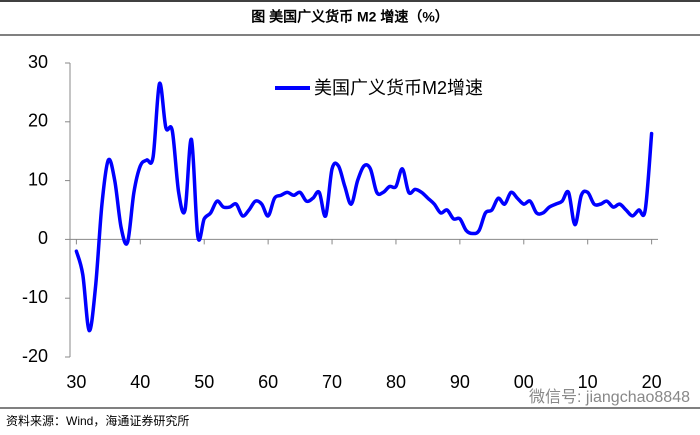 The image size is (700, 435). What do you see at coordinates (38, 121) in the screenshot?
I see `y-tick-label: 20` at bounding box center [38, 121].